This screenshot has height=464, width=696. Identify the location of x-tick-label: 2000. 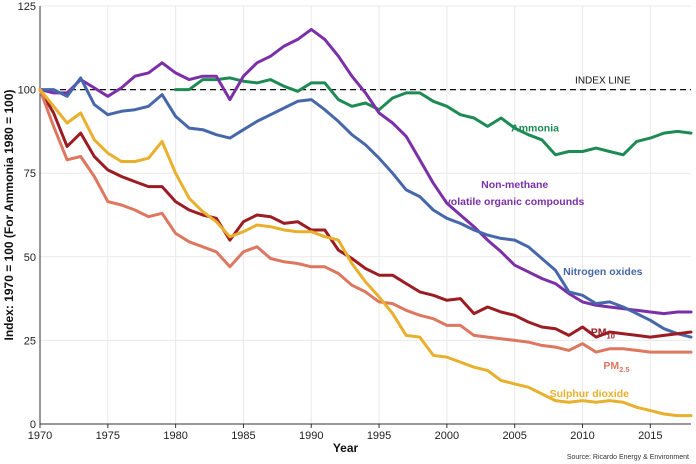
(447, 436).